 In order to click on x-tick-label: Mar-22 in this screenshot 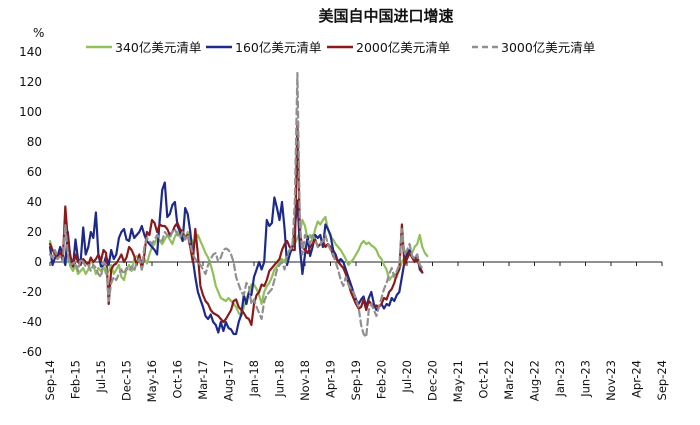, I will do `click(509, 380)`.